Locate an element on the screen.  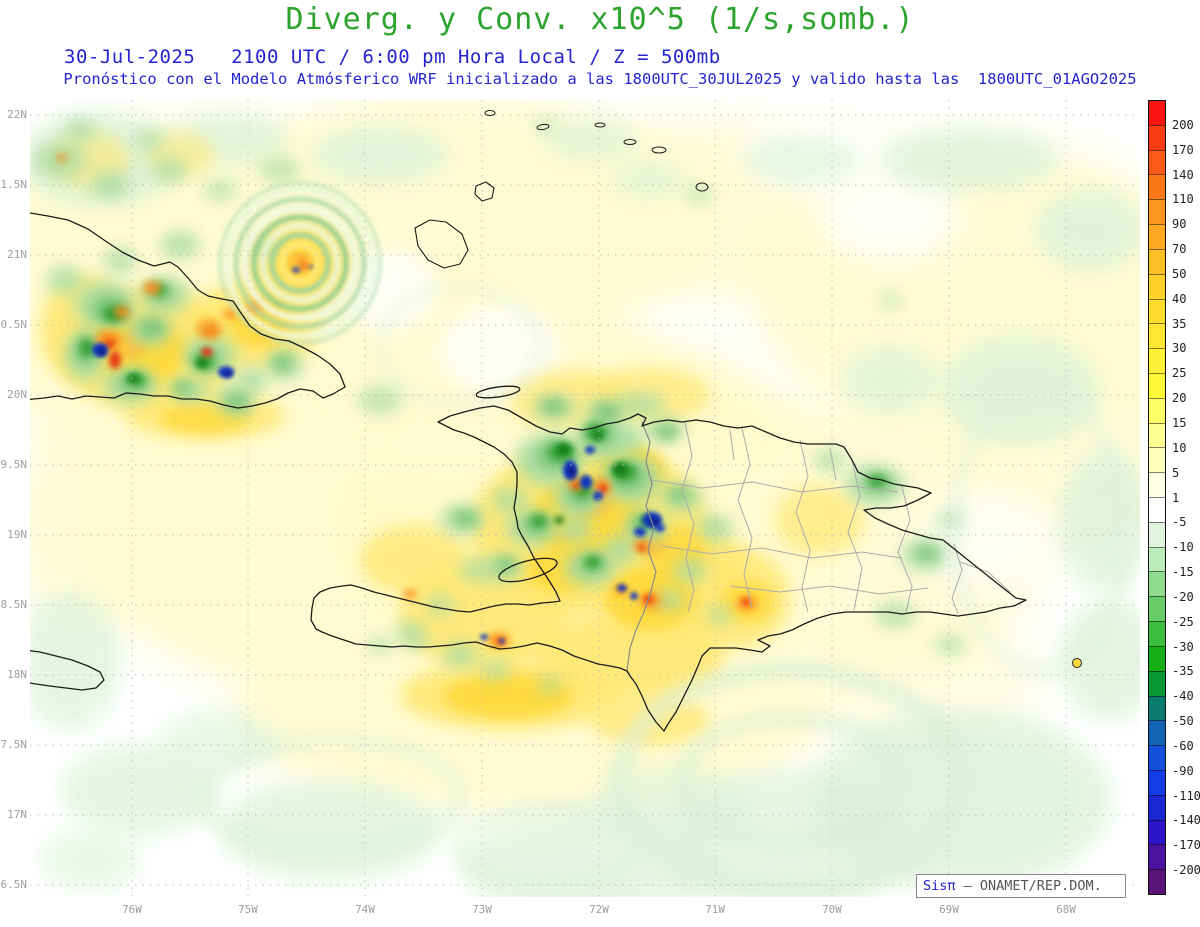
bahamas-turks-islets is located at coordinates (596, 151).